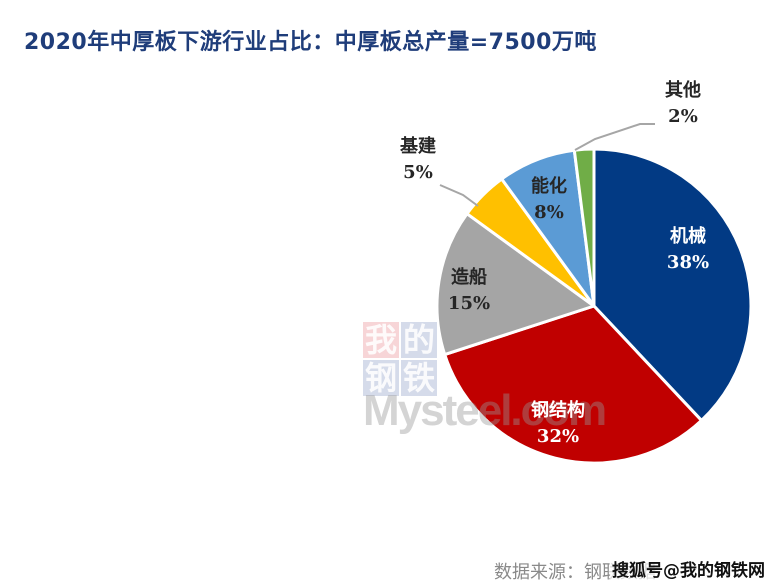  What do you see at coordinates (469, 291) in the screenshot?
I see `label-zaochuan: 造船 15%` at bounding box center [469, 291].